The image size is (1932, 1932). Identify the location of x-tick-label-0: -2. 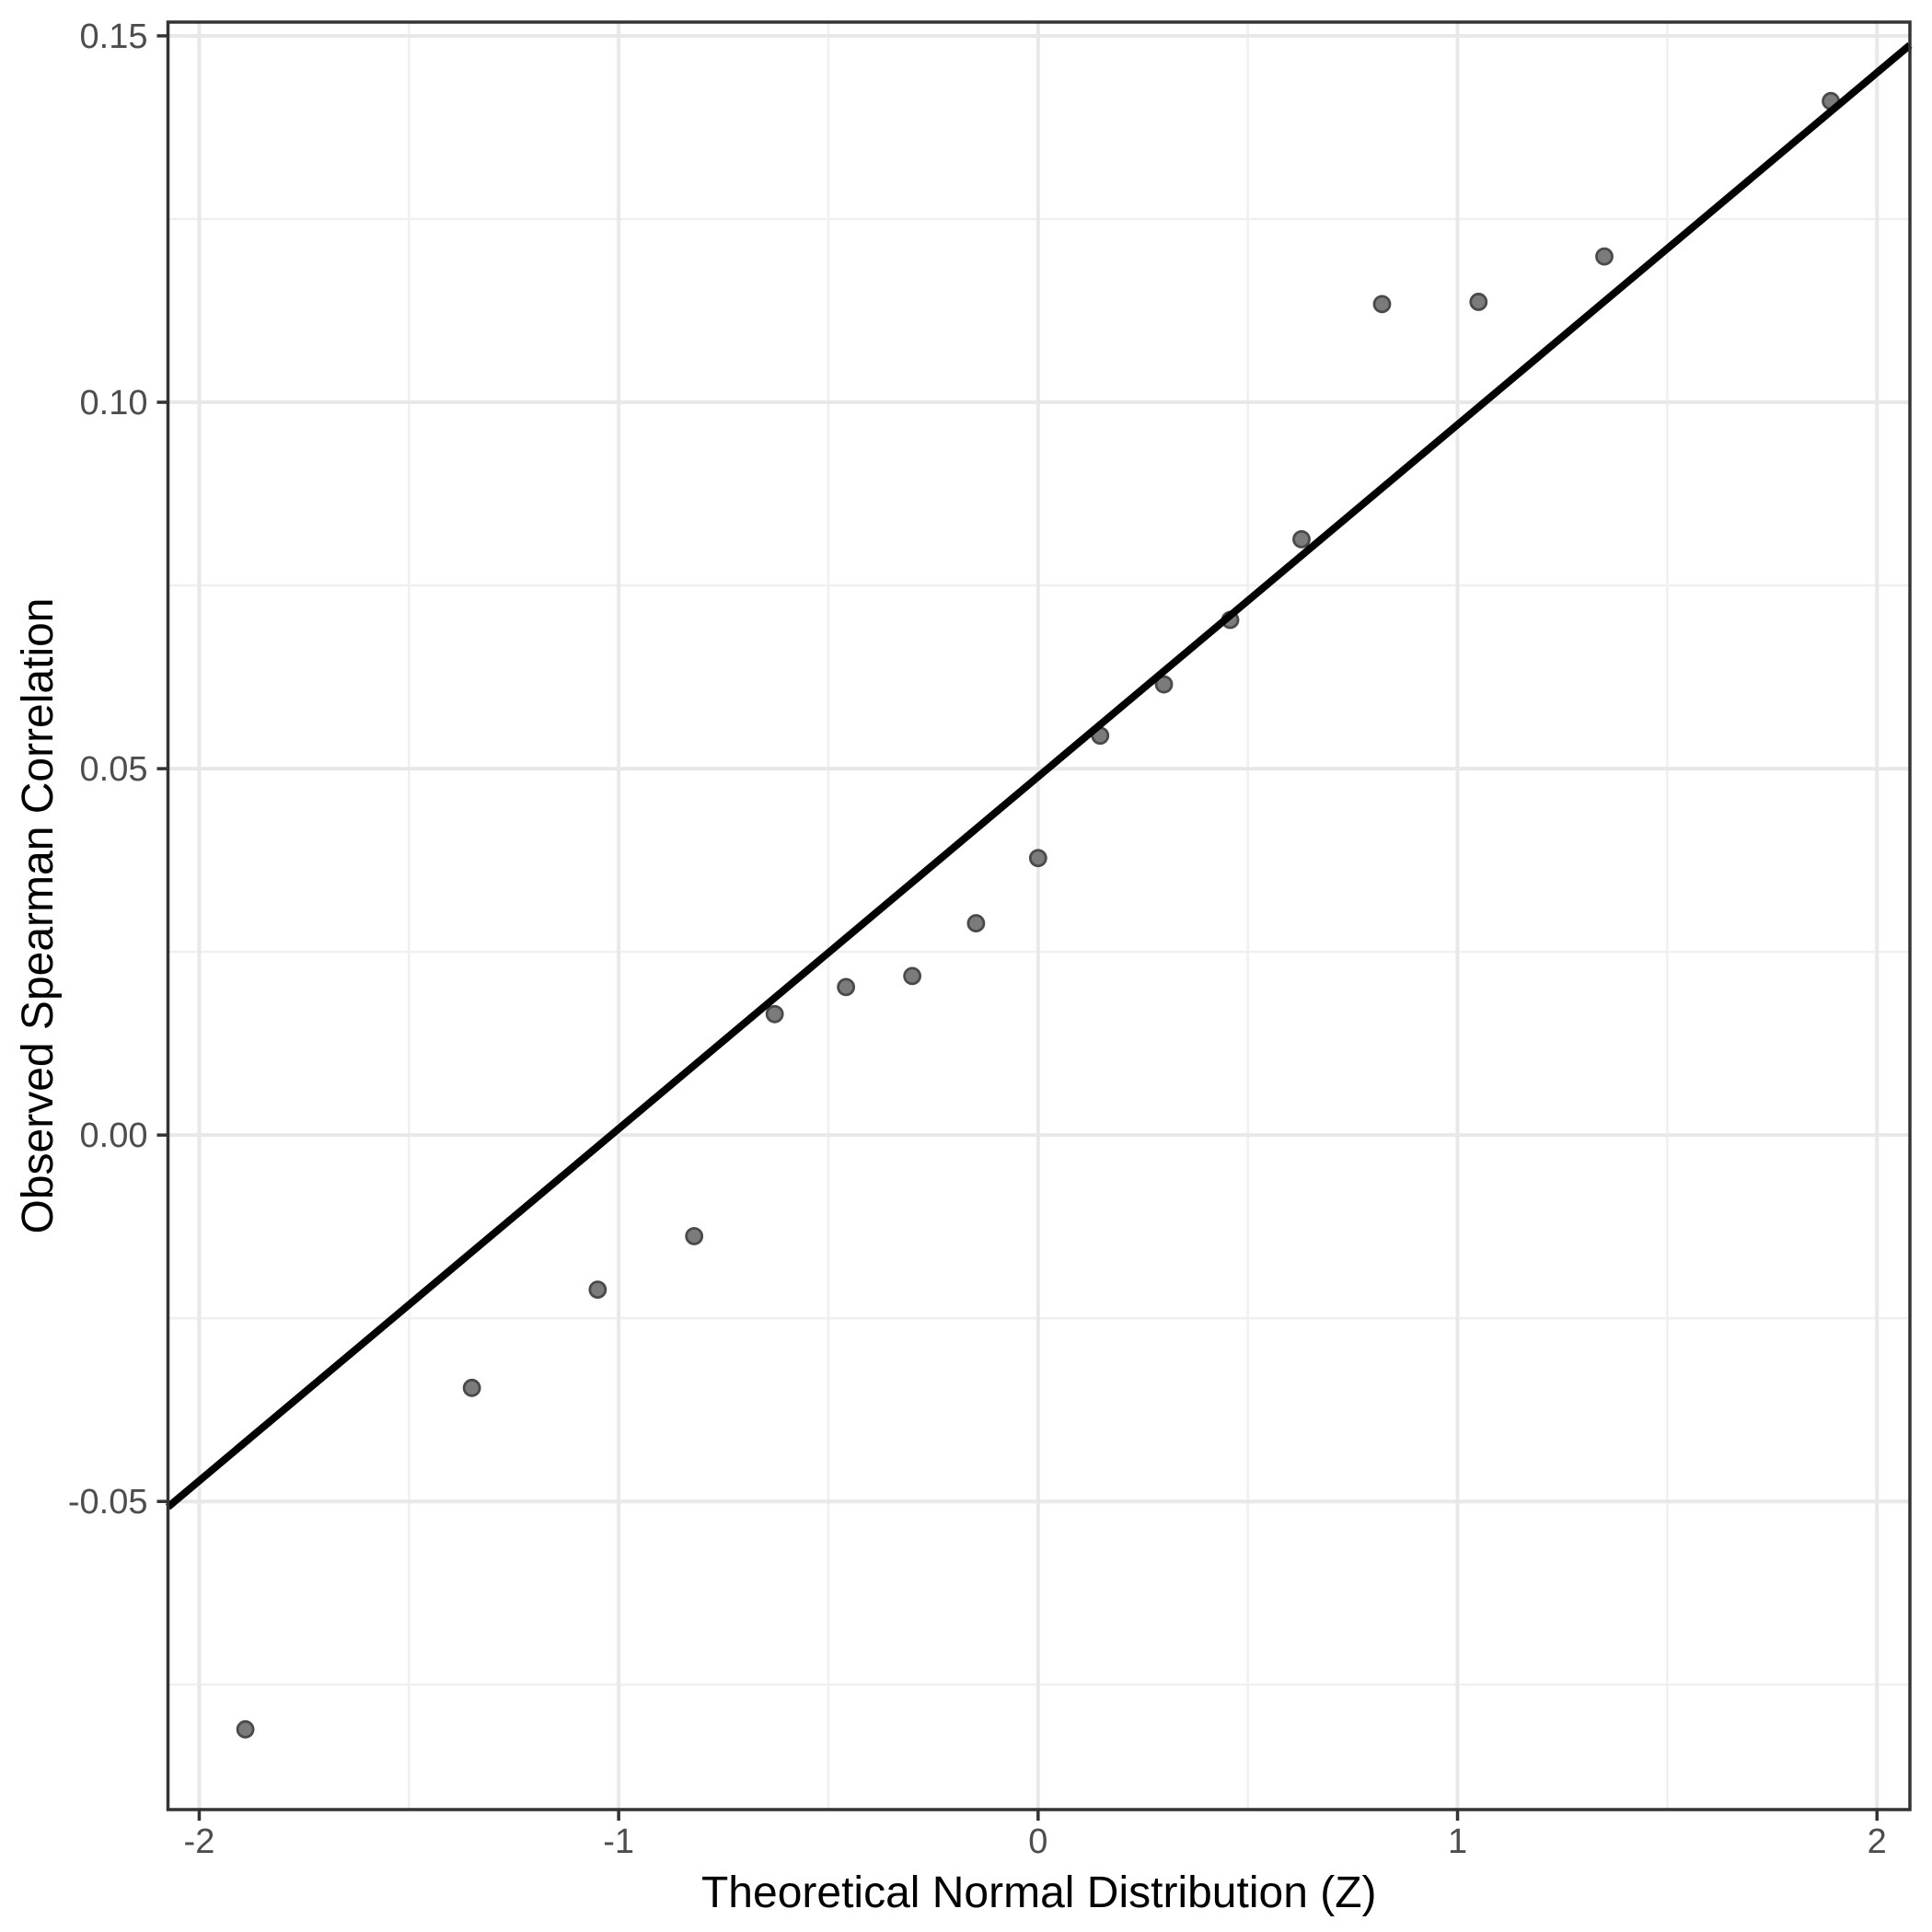
(199, 1842).